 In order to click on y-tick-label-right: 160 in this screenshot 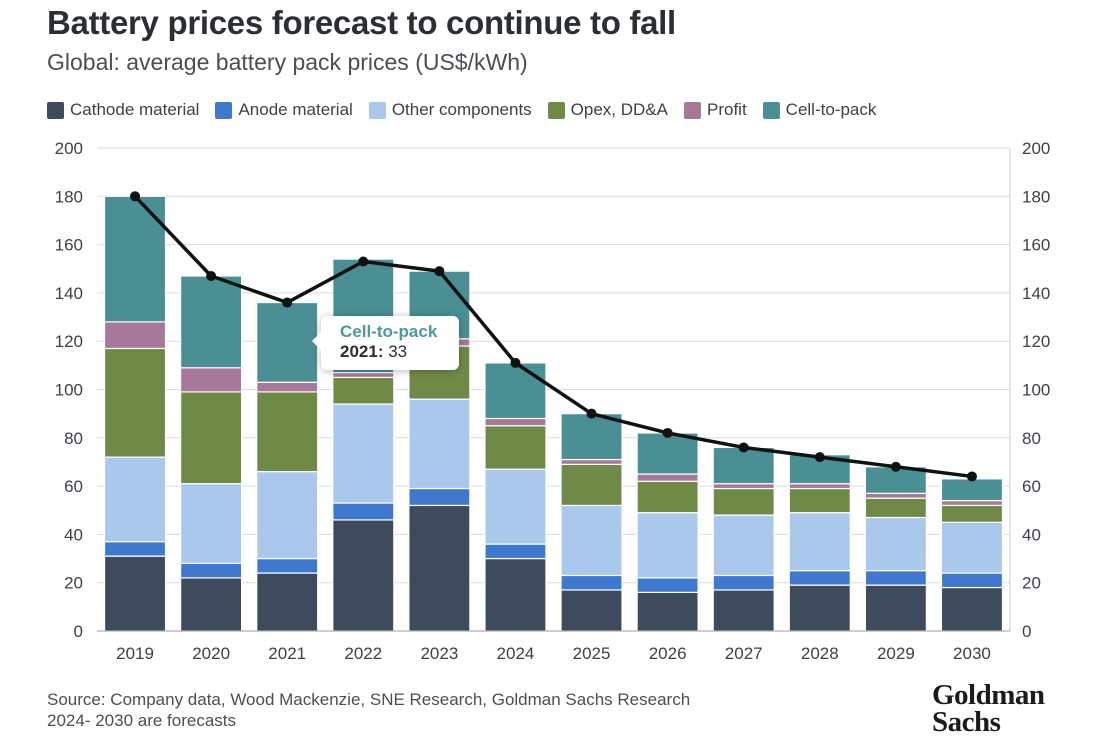, I will do `click(1036, 245)`.